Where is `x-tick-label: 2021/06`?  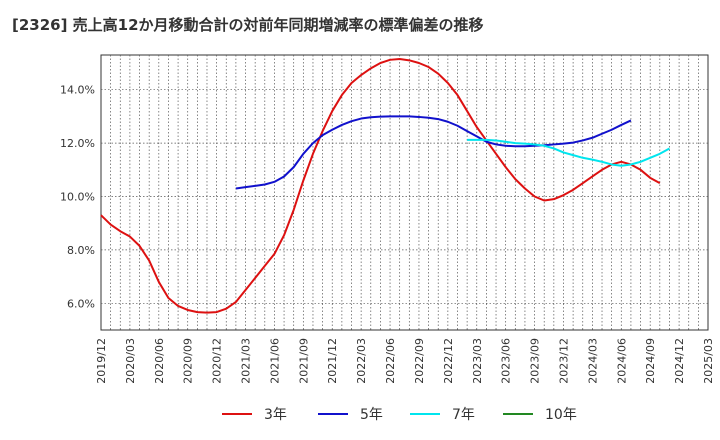
x-tick-label: 2021/06 is located at coordinates (274, 361).